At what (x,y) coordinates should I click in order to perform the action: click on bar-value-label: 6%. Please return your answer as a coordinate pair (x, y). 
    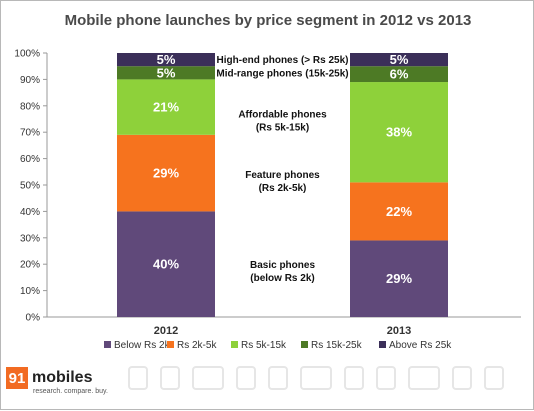
    Looking at the image, I should click on (399, 74).